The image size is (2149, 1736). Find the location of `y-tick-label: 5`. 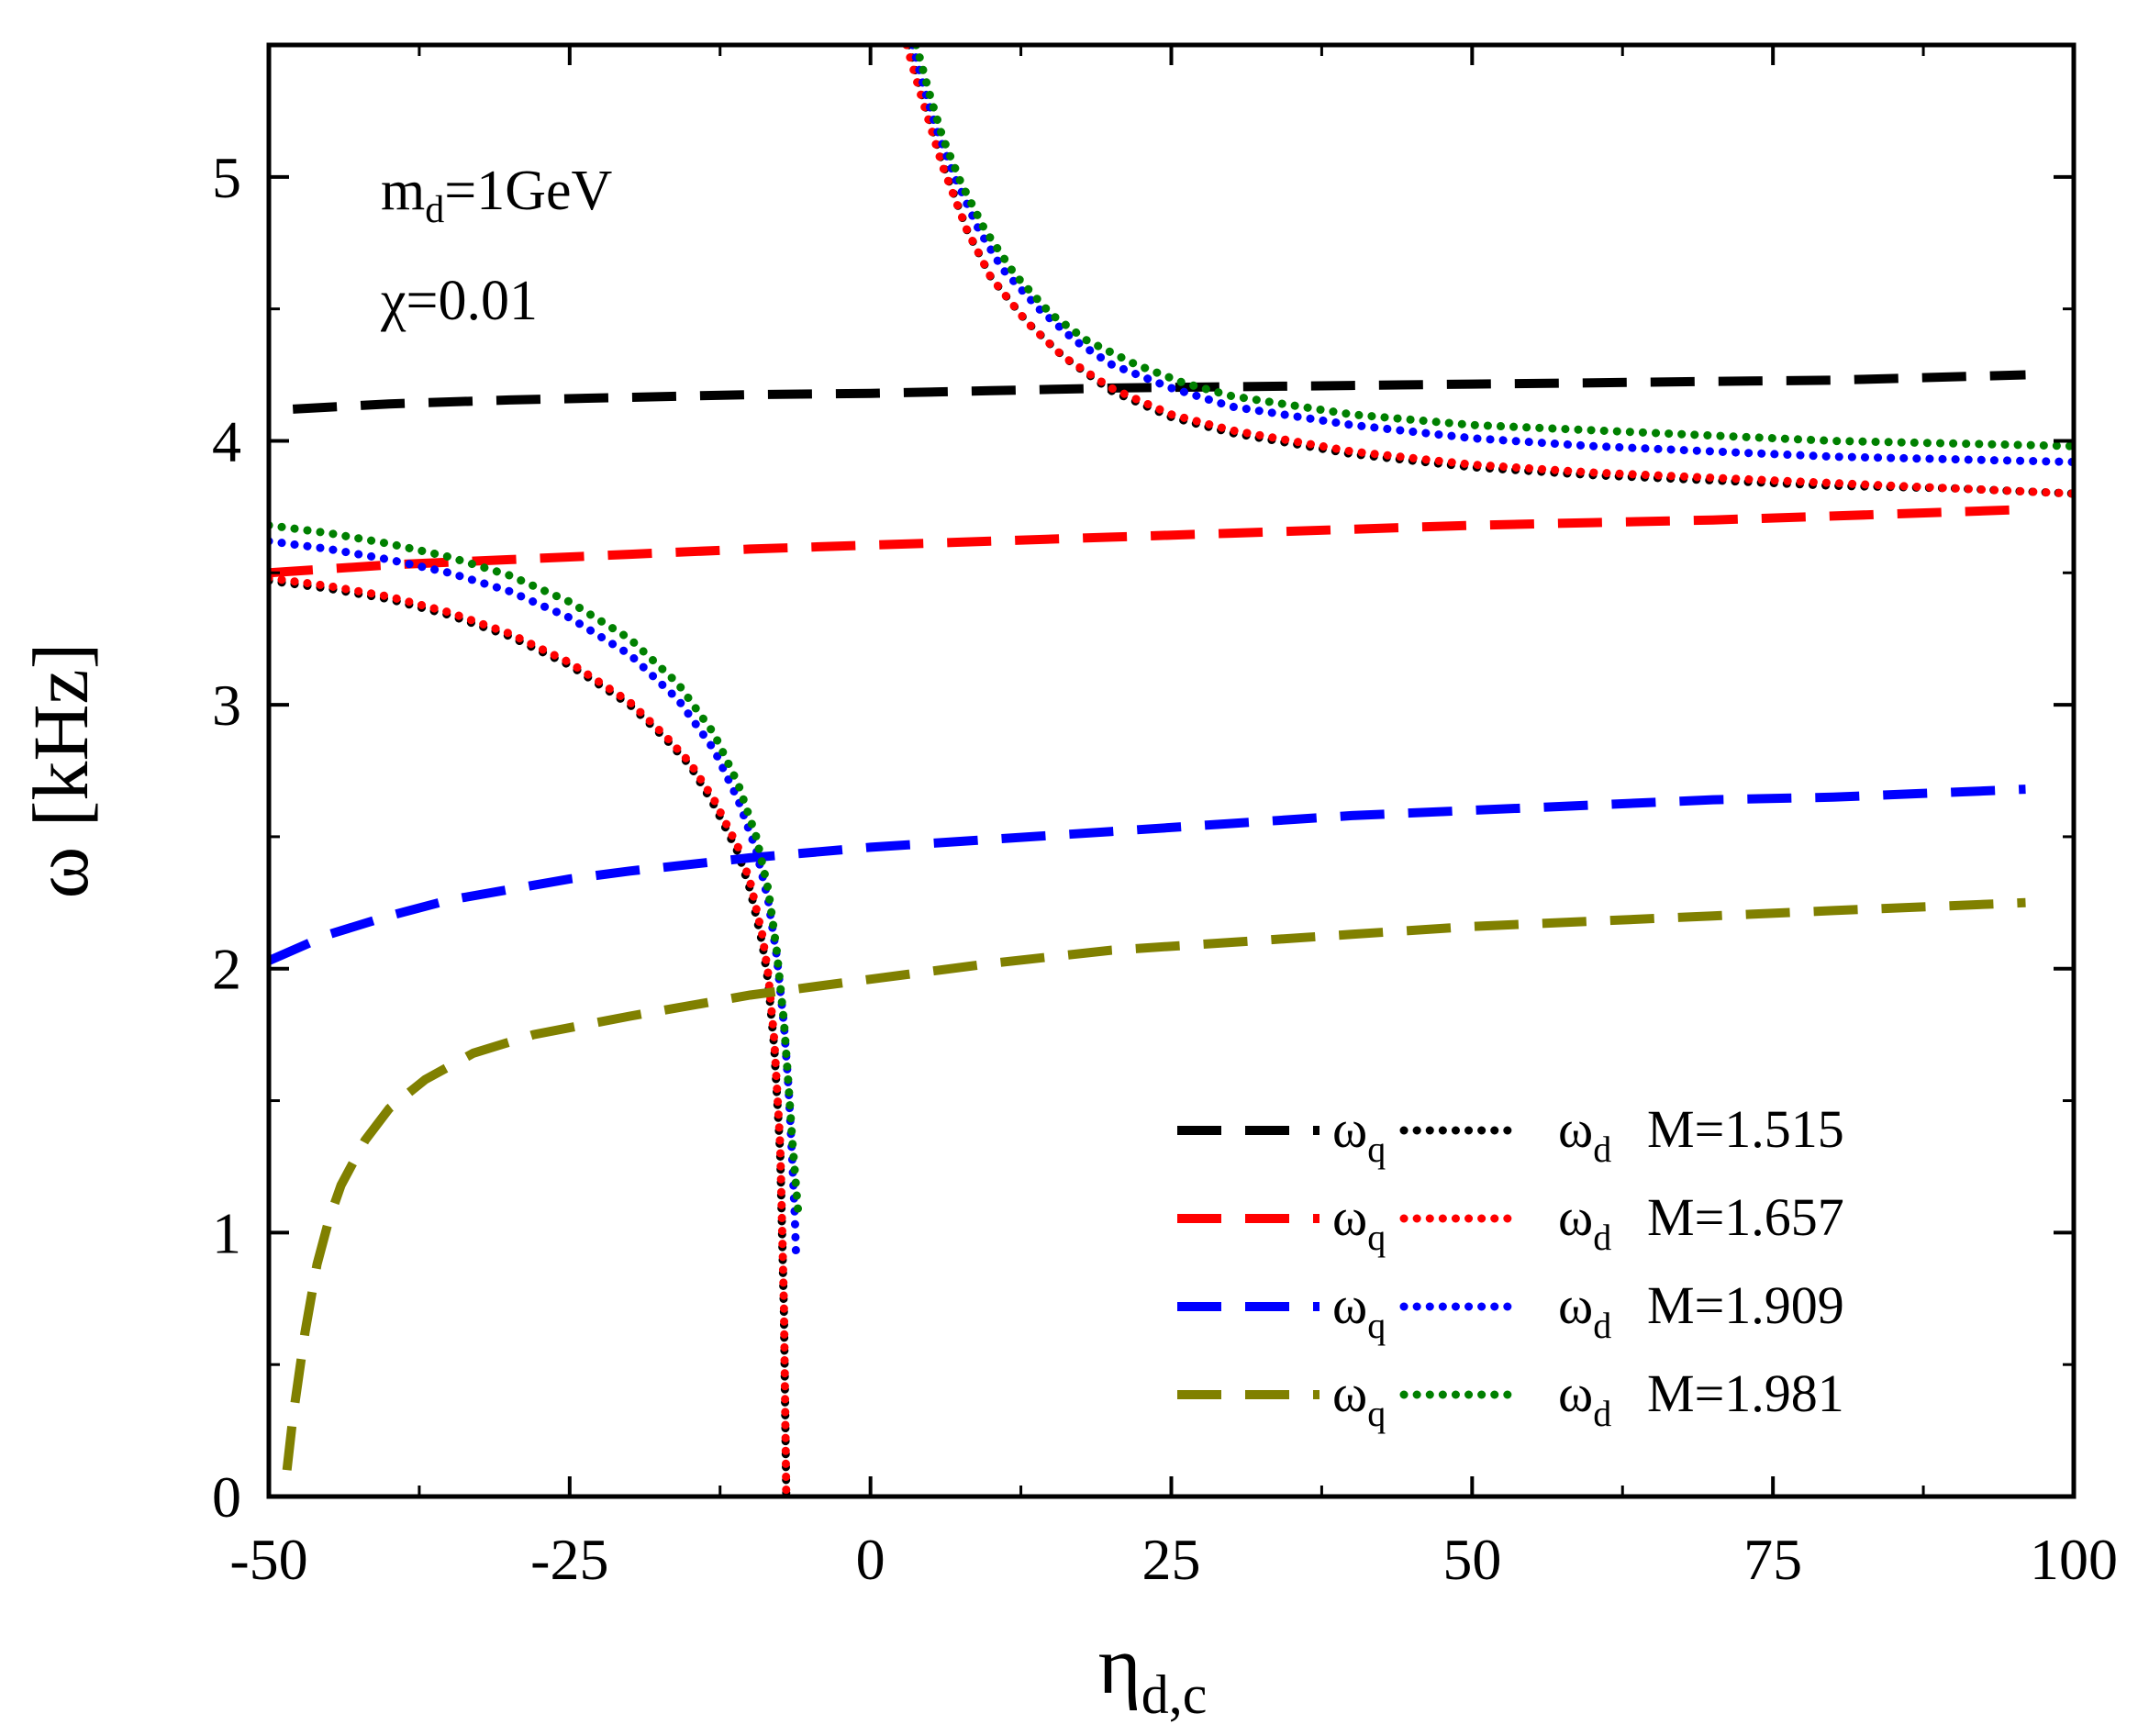

y-tick-label: 5 is located at coordinates (227, 177).